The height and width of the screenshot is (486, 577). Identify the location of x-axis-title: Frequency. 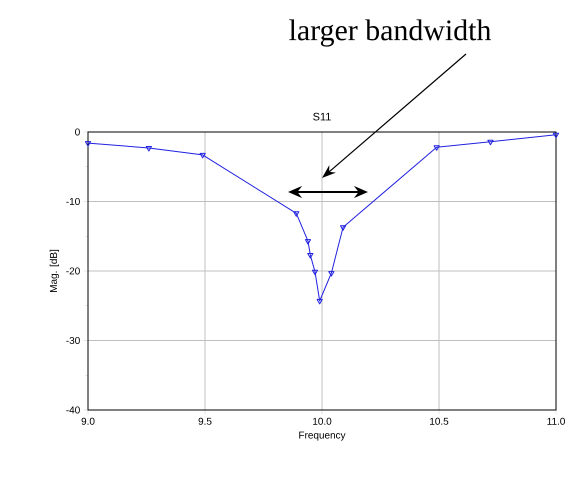
(322, 436).